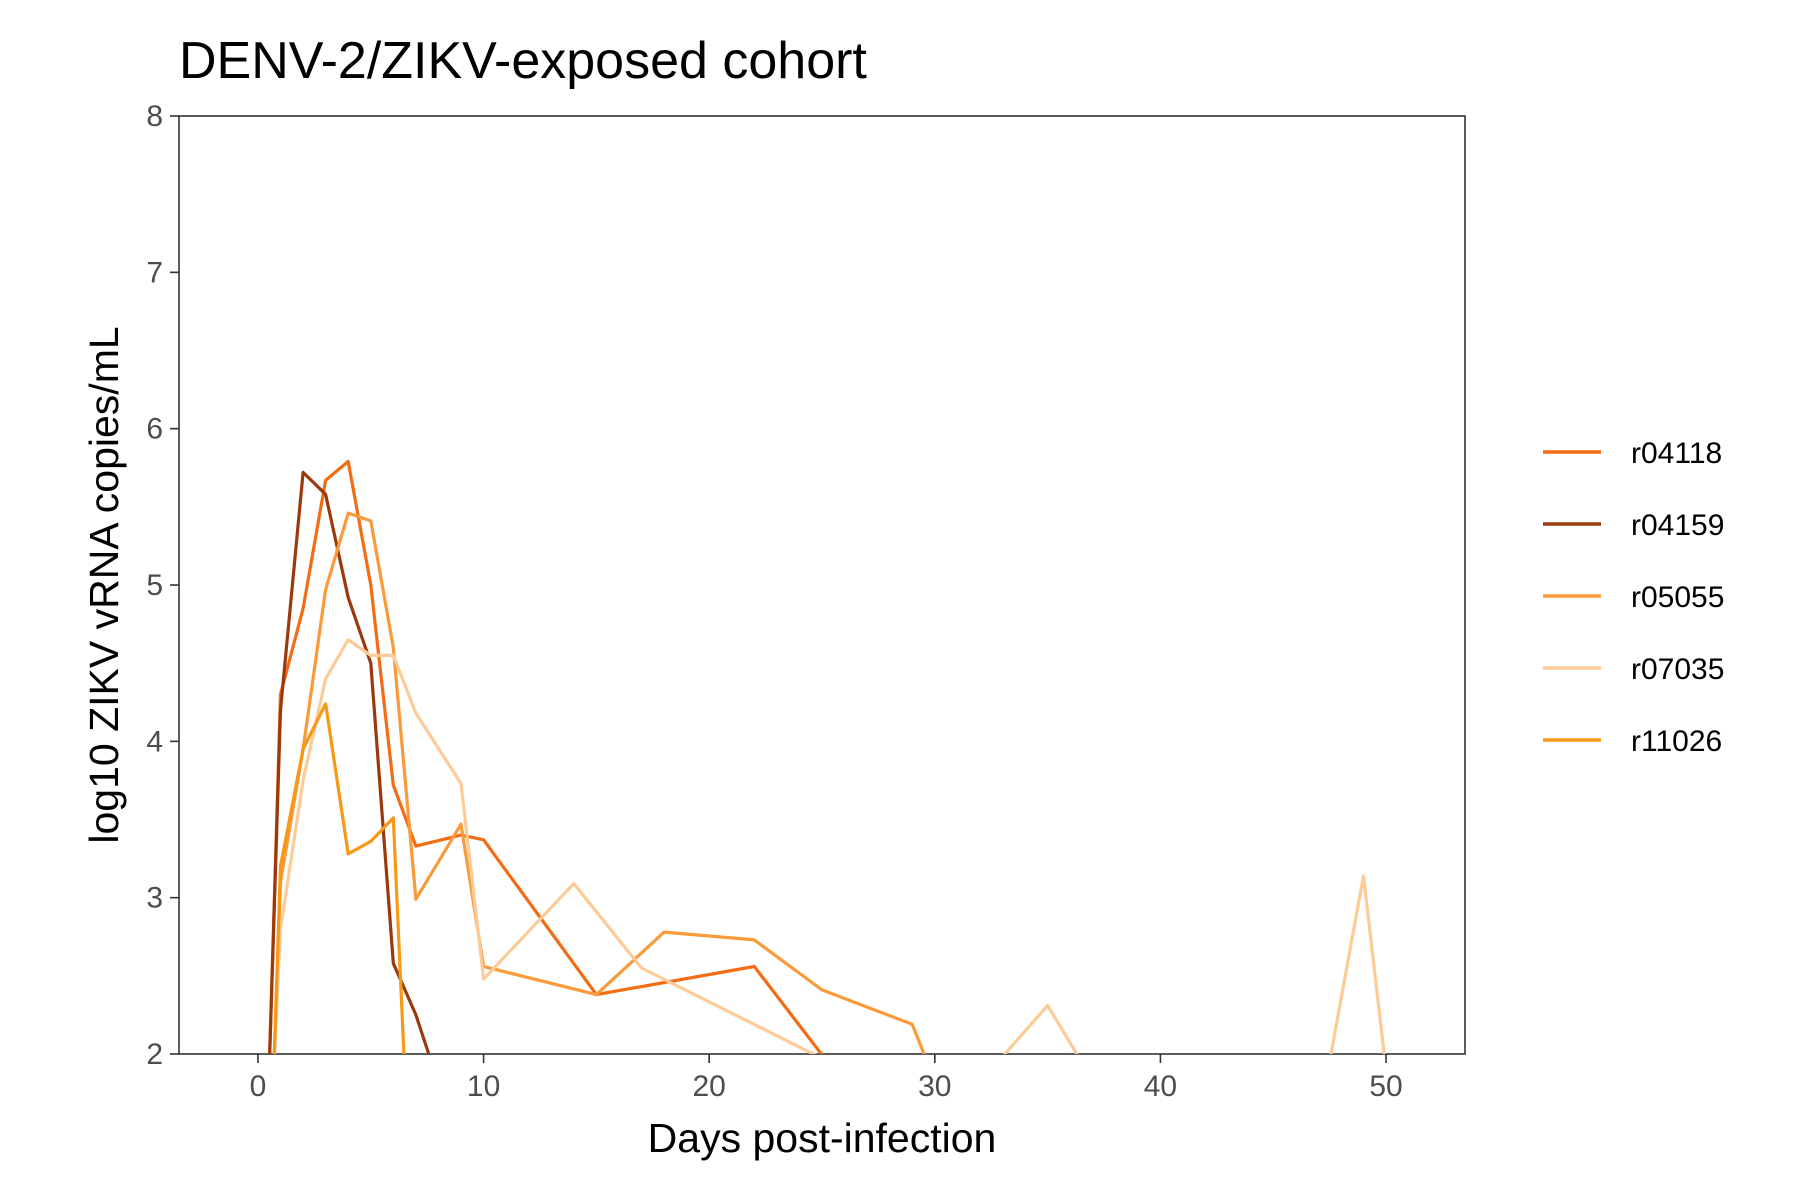 This screenshot has height=1200, width=1800. Describe the element at coordinates (154, 116) in the screenshot. I see `y-tick-label: 8` at that location.